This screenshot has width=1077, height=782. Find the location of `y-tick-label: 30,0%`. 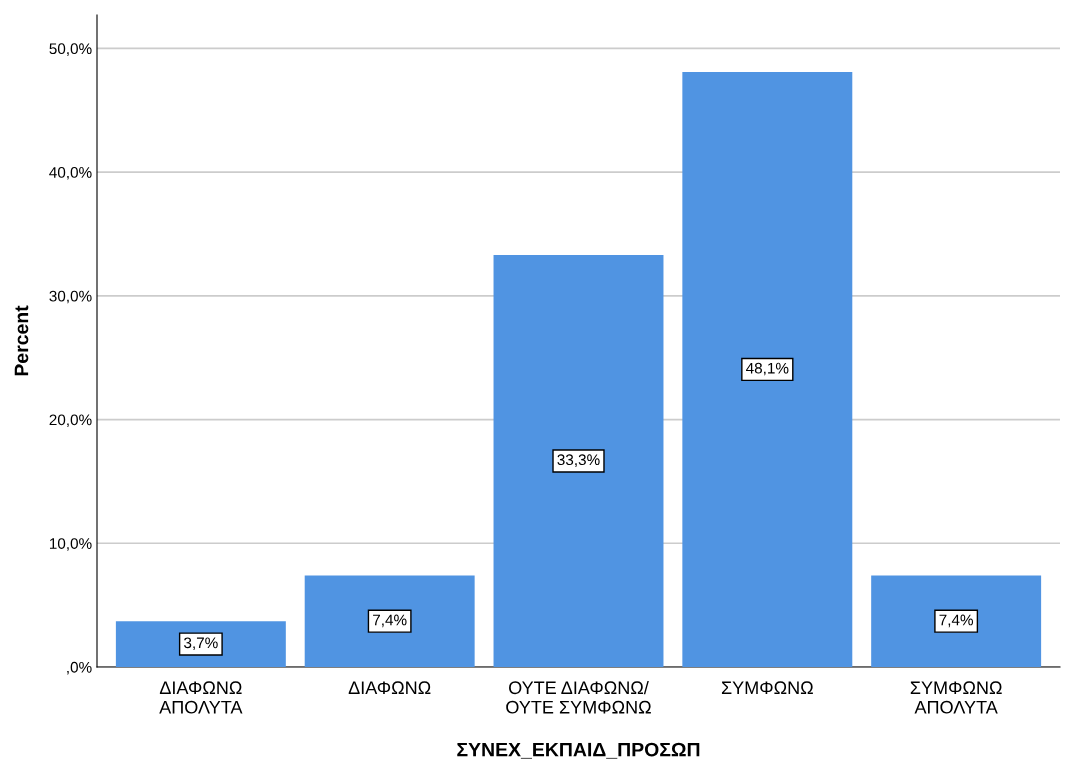

y-tick-label: 30,0% is located at coordinates (70, 297).